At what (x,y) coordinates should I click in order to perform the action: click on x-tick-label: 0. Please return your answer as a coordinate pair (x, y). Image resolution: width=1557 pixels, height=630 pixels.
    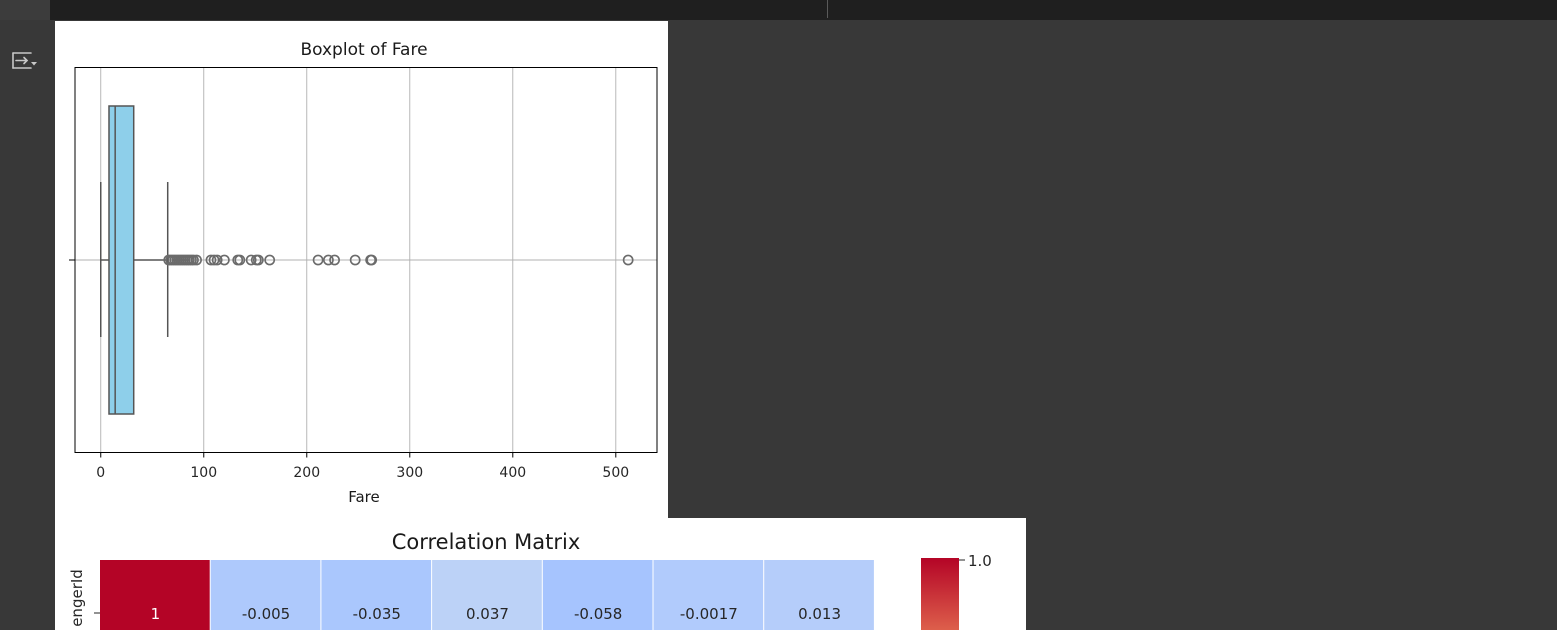
    Looking at the image, I should click on (100, 473).